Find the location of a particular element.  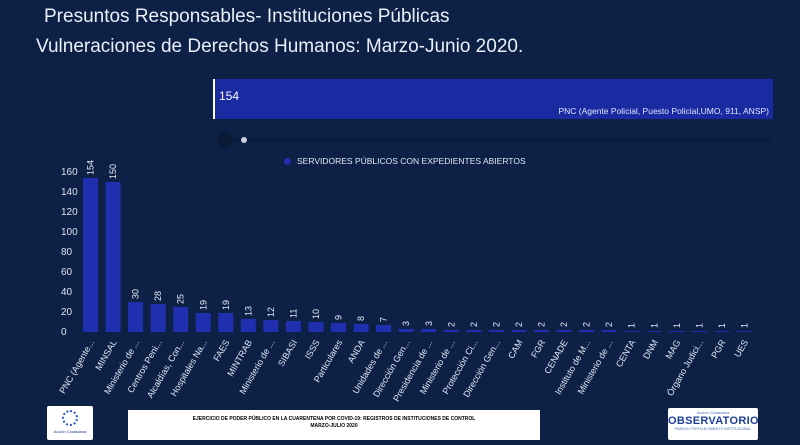

data-label-12: 8 is located at coordinates (361, 318).